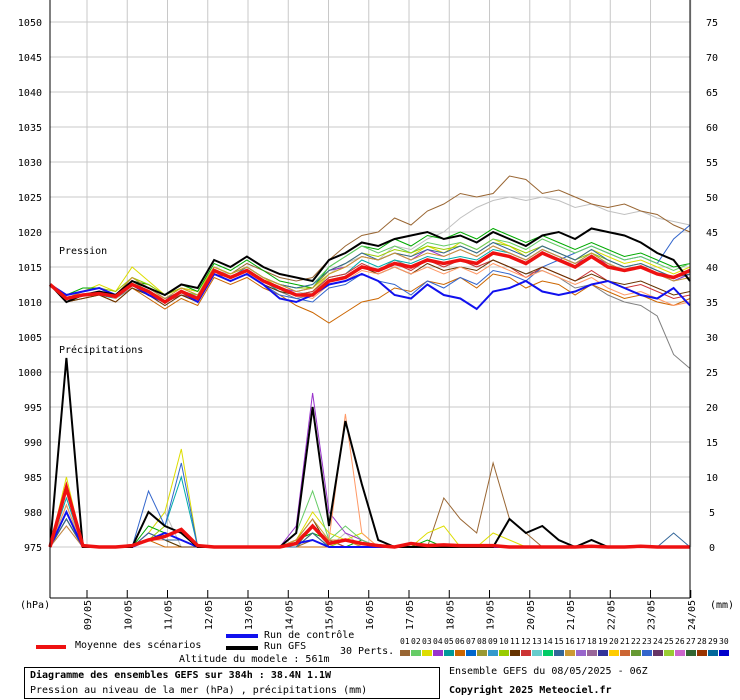  Describe the element at coordinates (369, 514) in the screenshot. I see `mean-precip-line` at that location.